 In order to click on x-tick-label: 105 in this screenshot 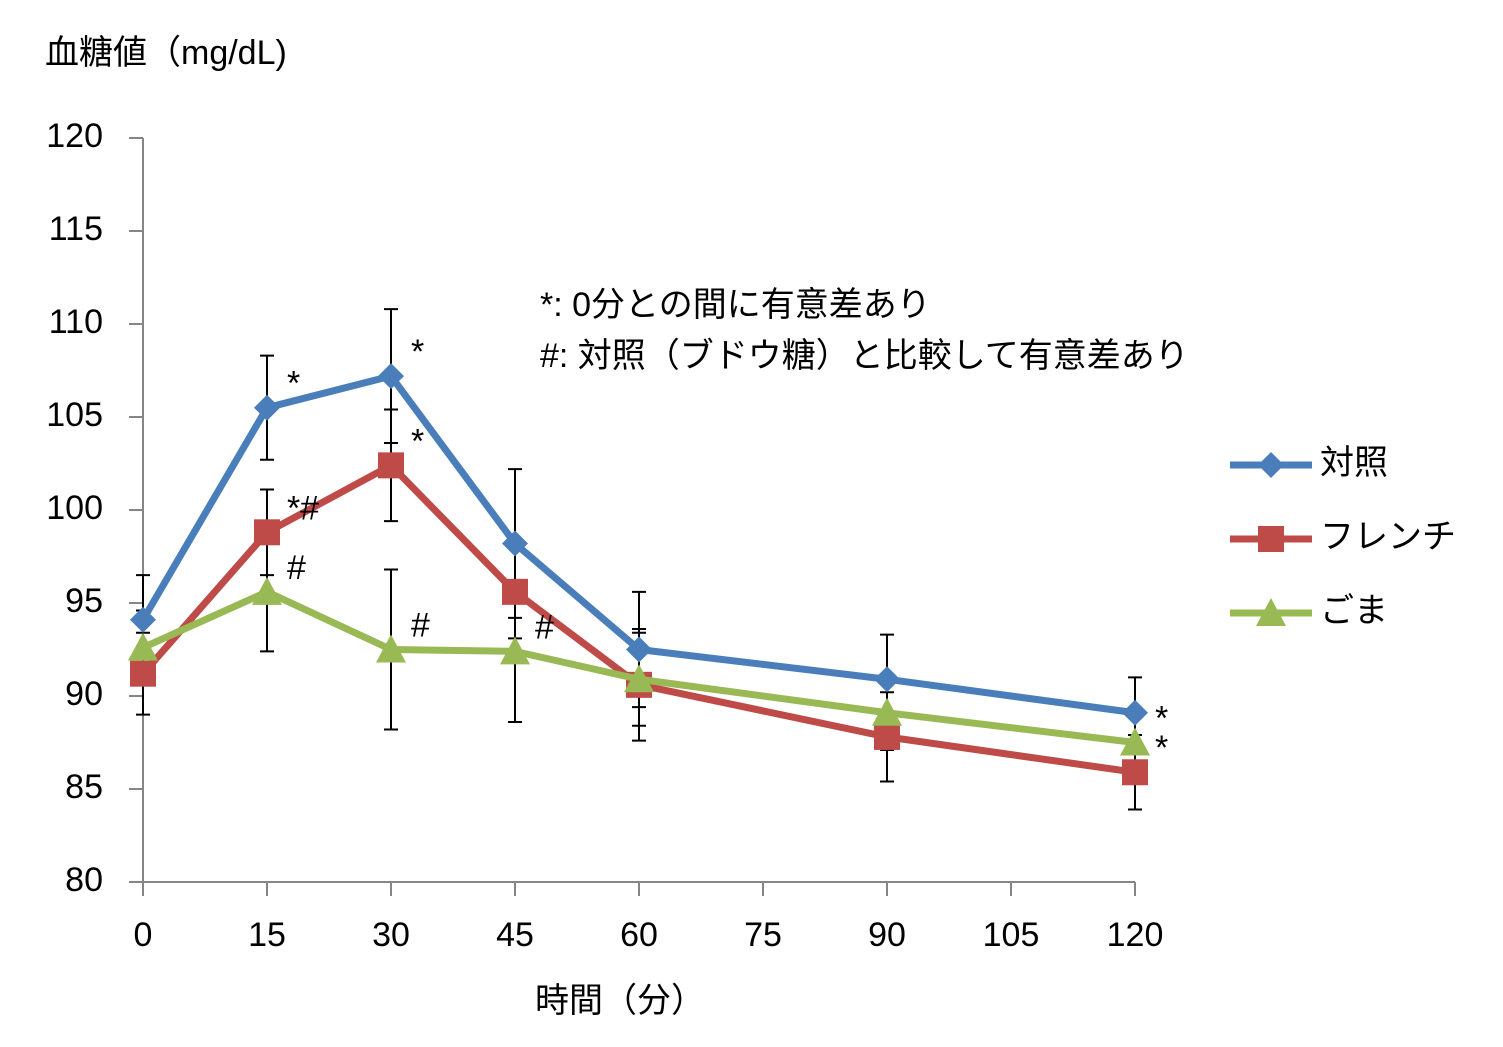, I will do `click(1011, 935)`.